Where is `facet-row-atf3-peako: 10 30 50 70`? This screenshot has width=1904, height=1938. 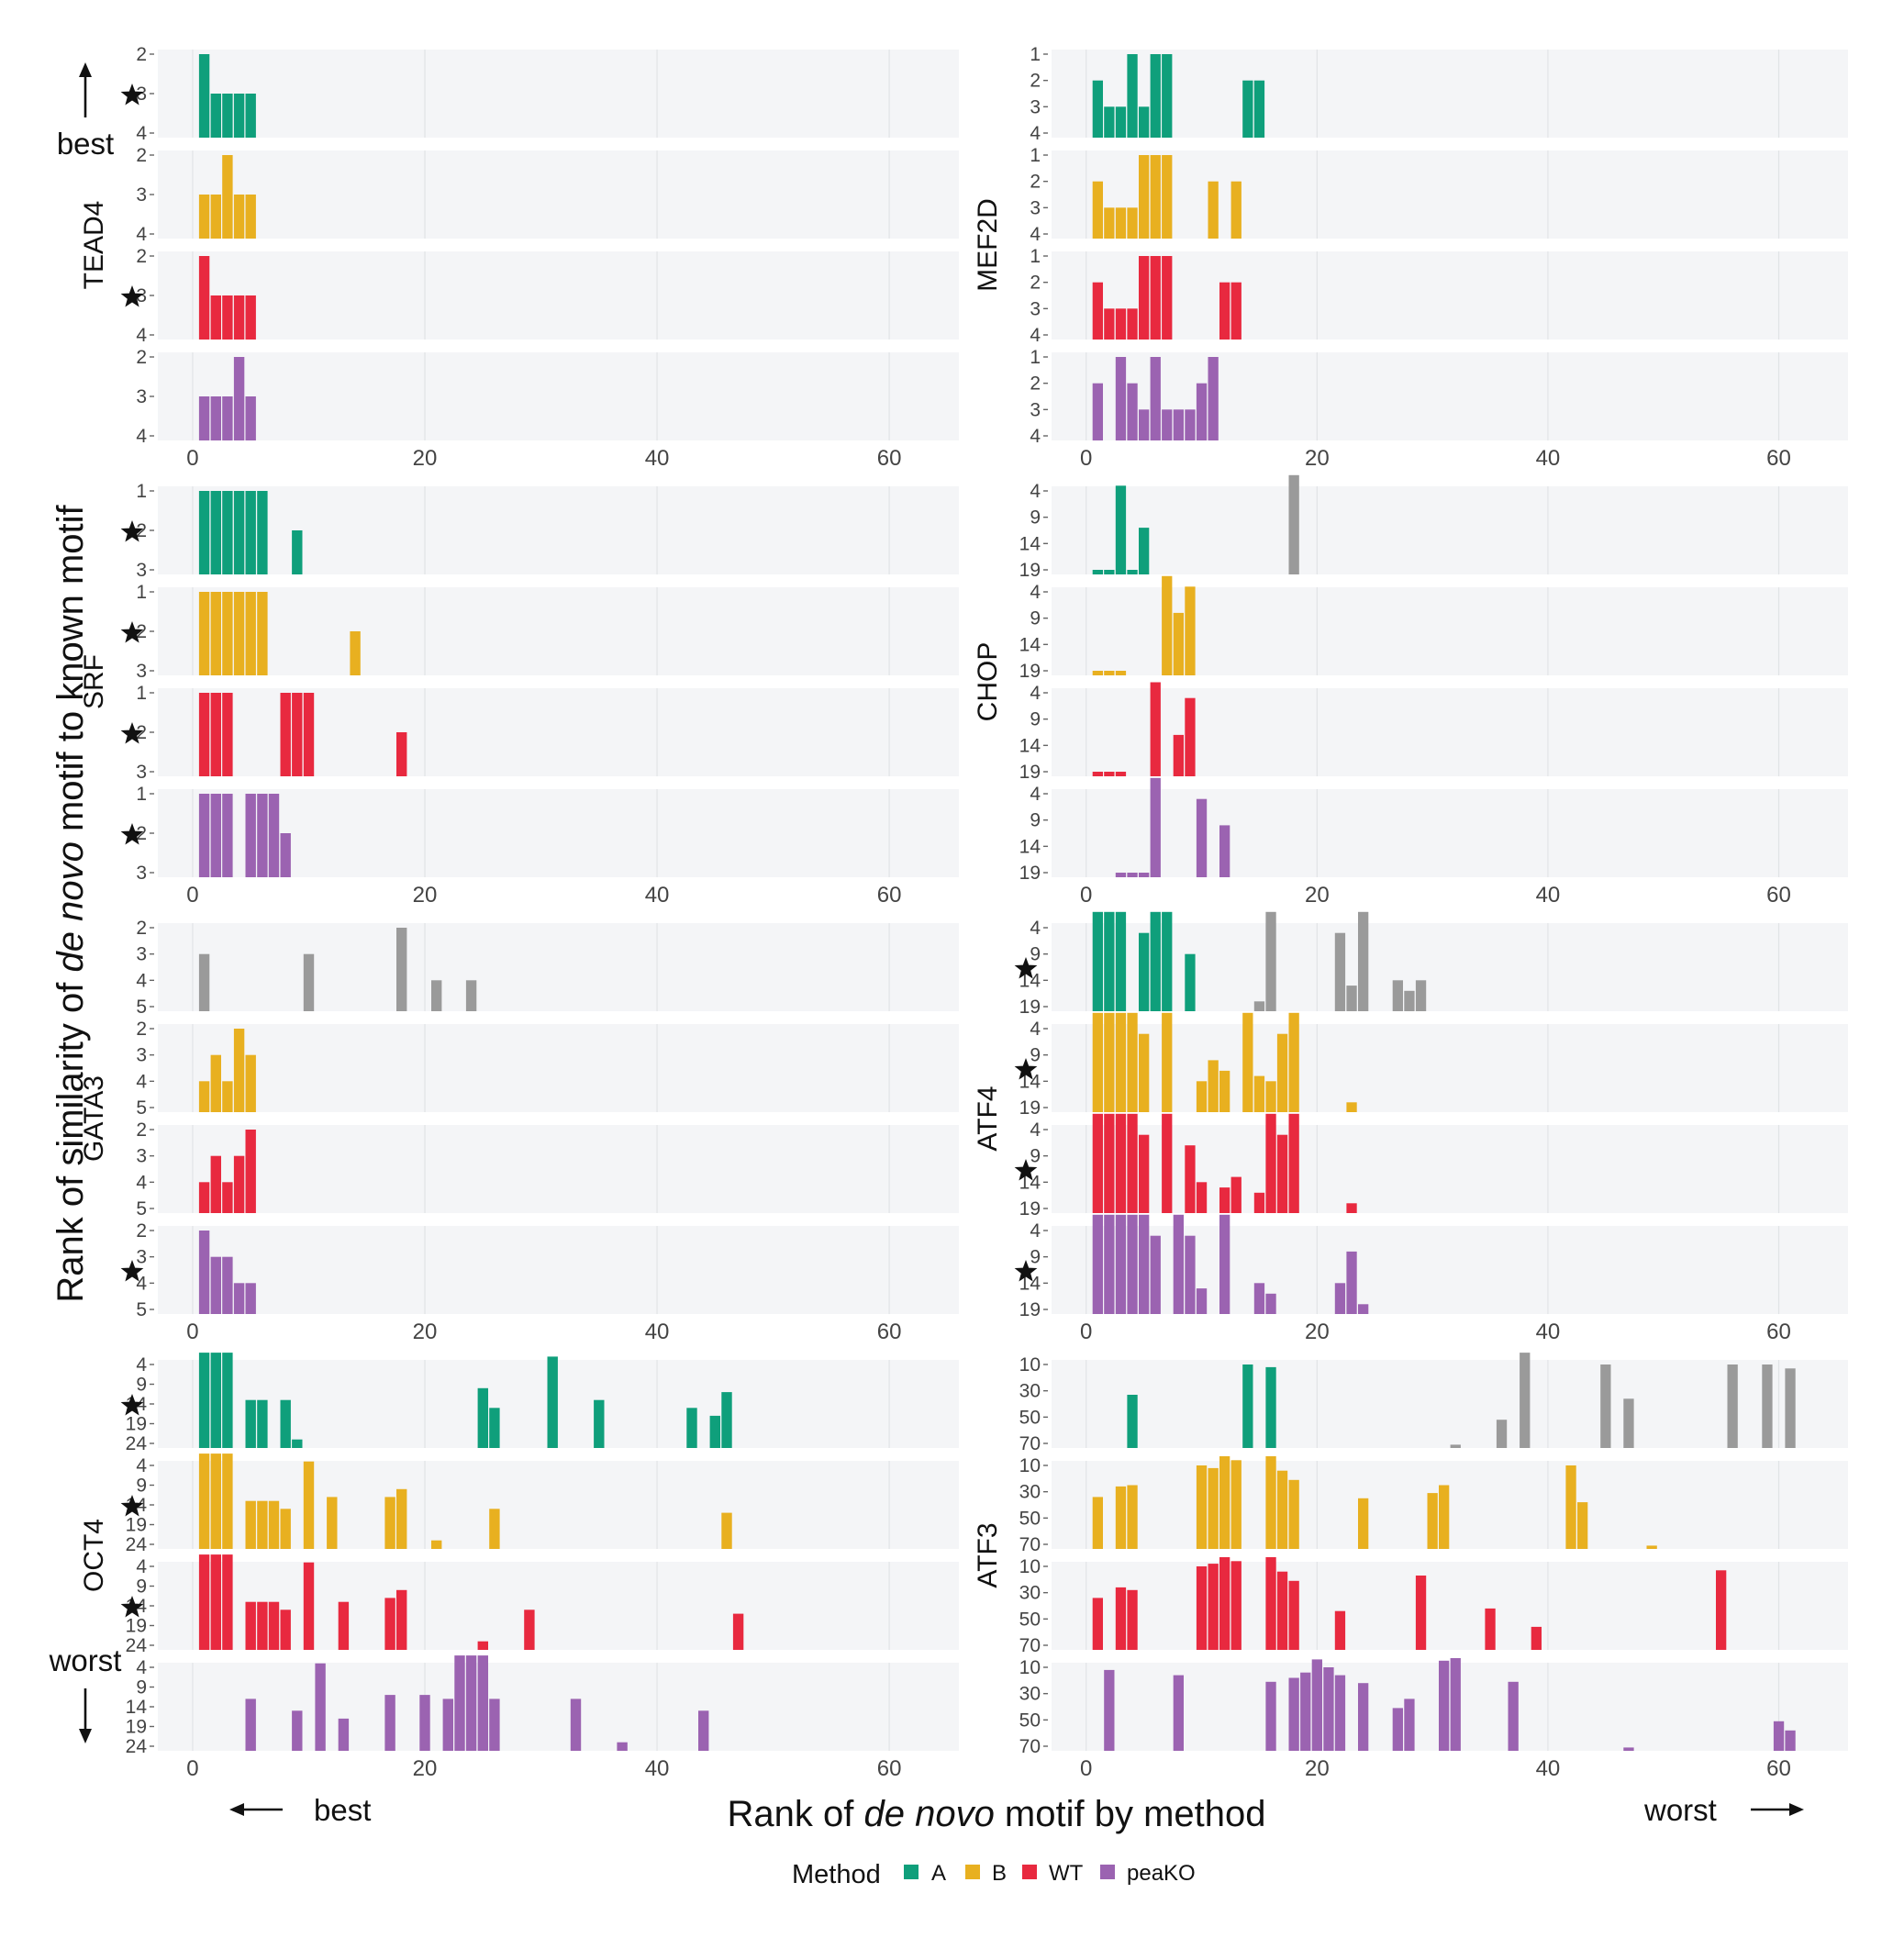
facet-row-atf3-peako: 10 30 50 70 is located at coordinates (1433, 1707).